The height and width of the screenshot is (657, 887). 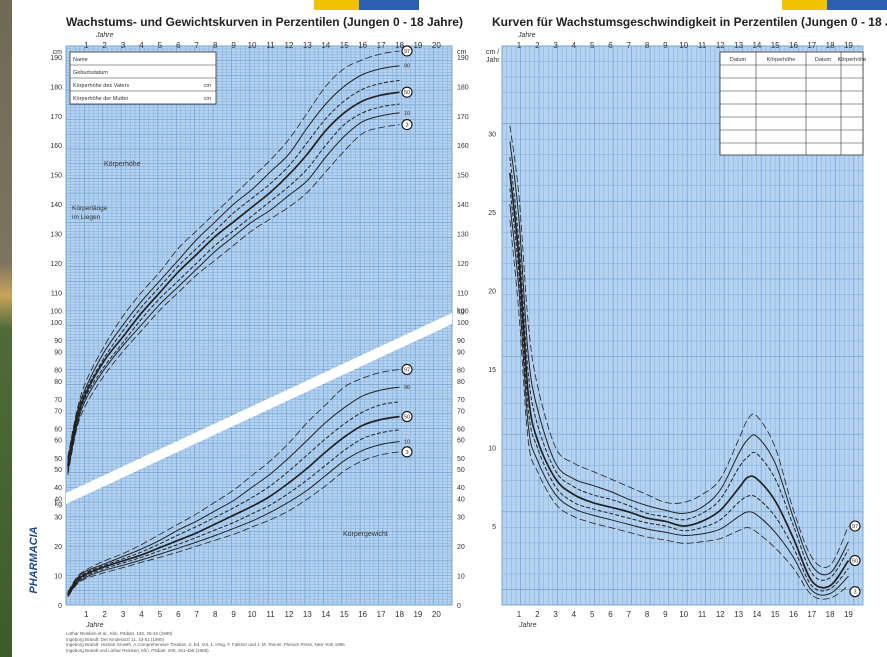 What do you see at coordinates (56, 58) in the screenshot?
I see `height-tick-left: 190` at bounding box center [56, 58].